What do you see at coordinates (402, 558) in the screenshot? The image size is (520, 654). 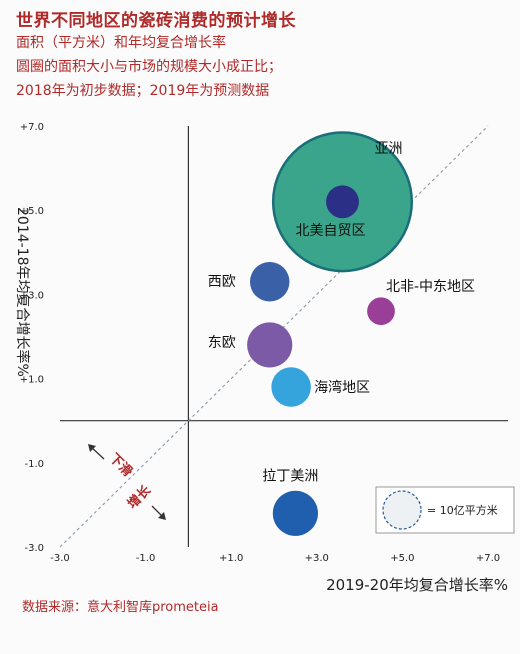 I see `x-tick-label: +5.0` at bounding box center [402, 558].